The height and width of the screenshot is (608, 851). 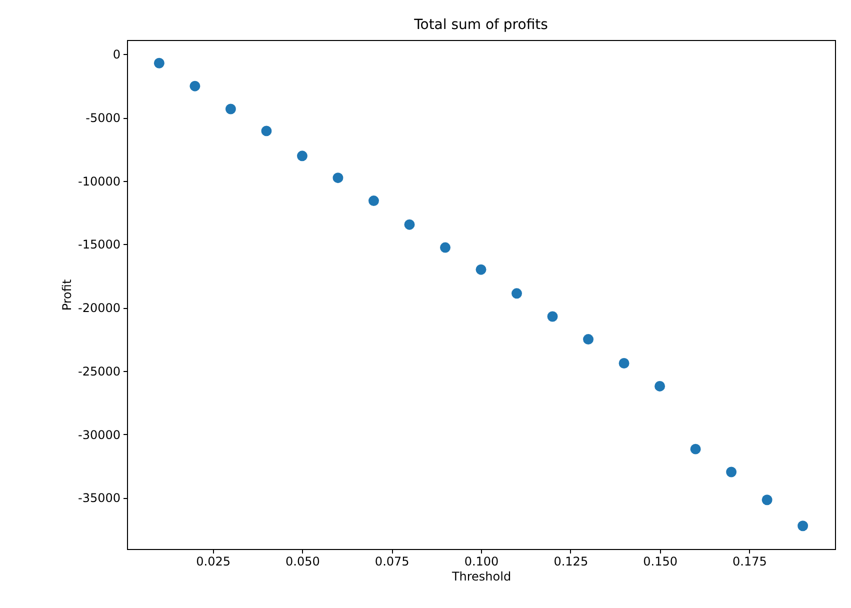 What do you see at coordinates (99, 245) in the screenshot?
I see `y-tick-label: -15000` at bounding box center [99, 245].